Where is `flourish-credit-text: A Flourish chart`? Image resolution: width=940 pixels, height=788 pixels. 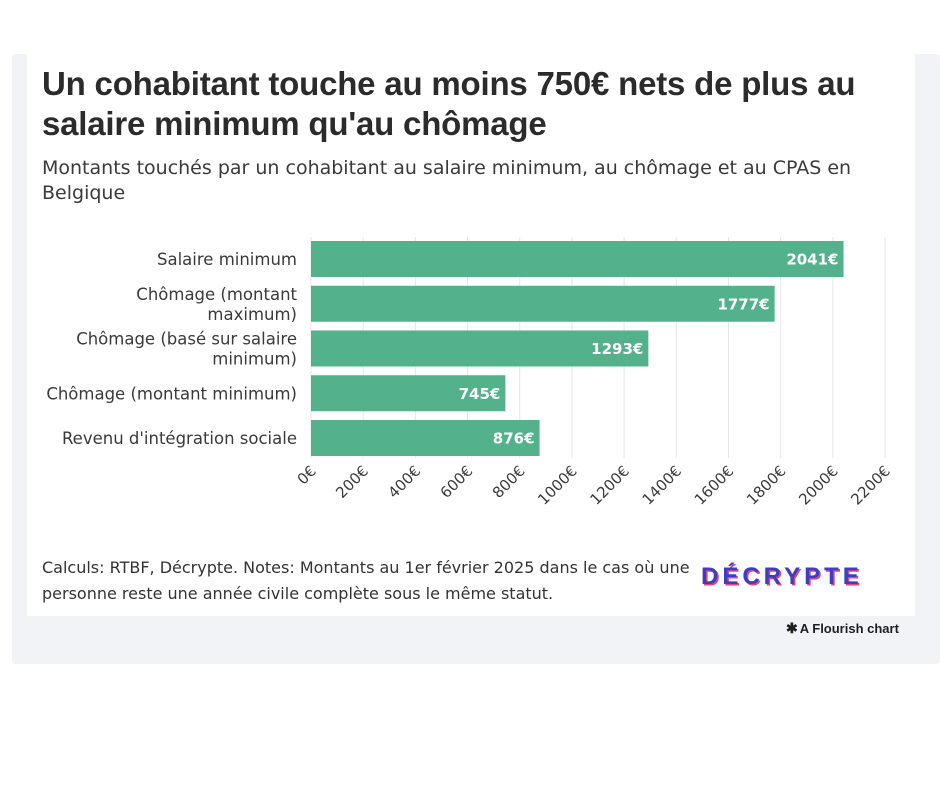 flourish-credit-text: A Flourish chart is located at coordinates (849, 628).